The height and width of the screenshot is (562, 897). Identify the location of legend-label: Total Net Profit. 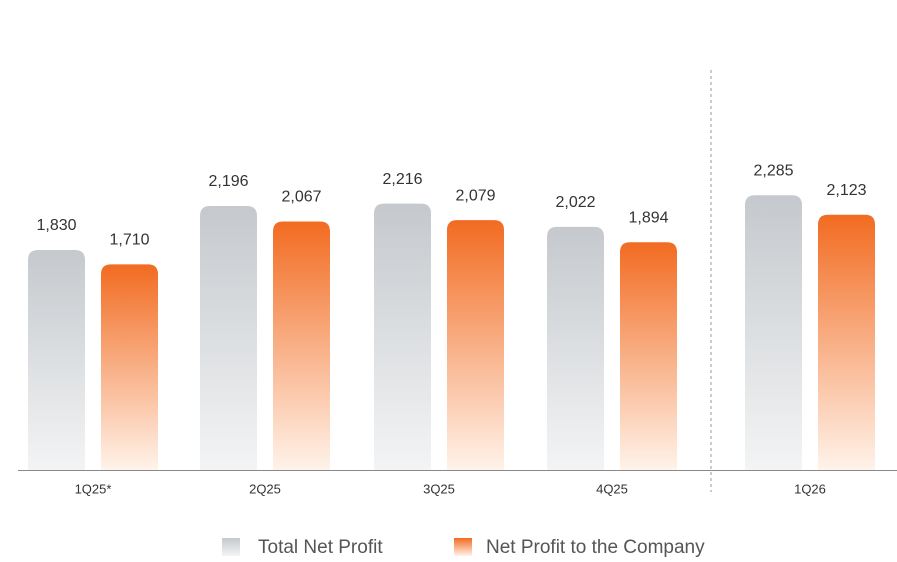
(320, 547).